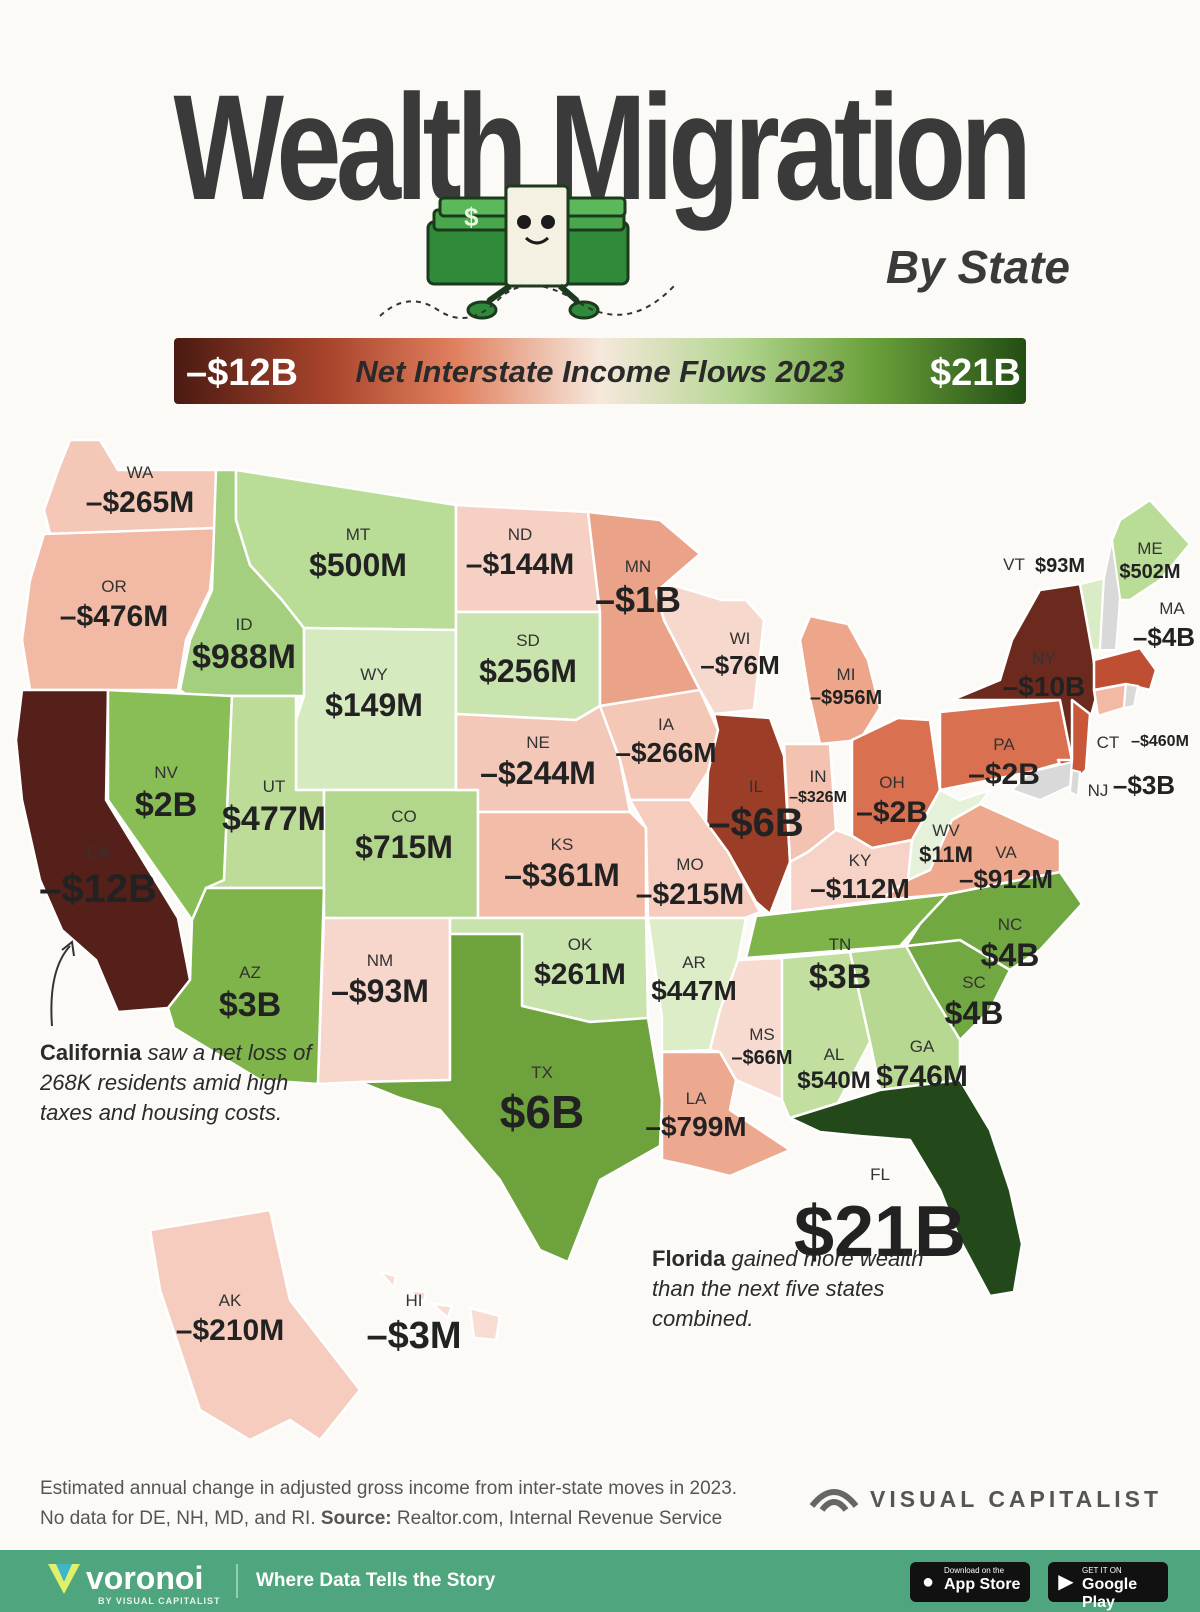  What do you see at coordinates (1006, 879) in the screenshot?
I see `state-value-va: –$912M` at bounding box center [1006, 879].